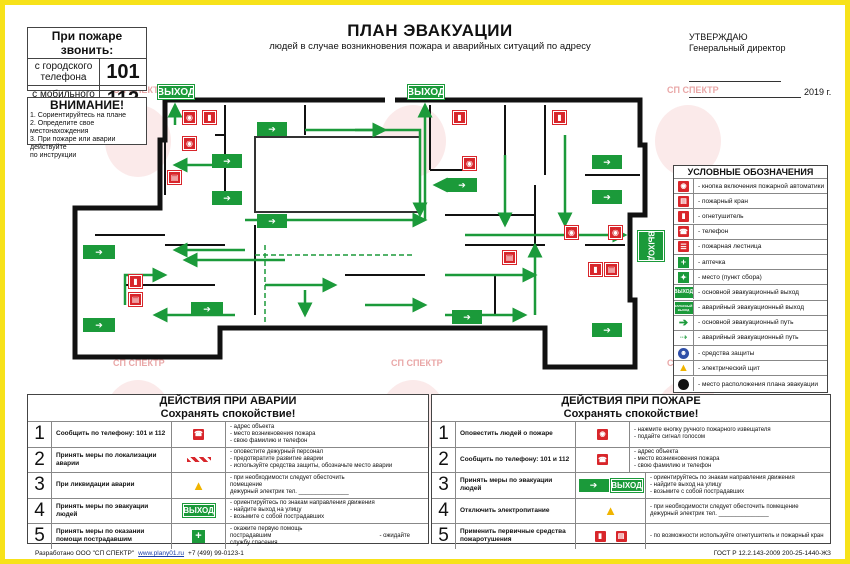  Describe the element at coordinates (735, 68) in the screenshot. I see `signature-line` at that location.